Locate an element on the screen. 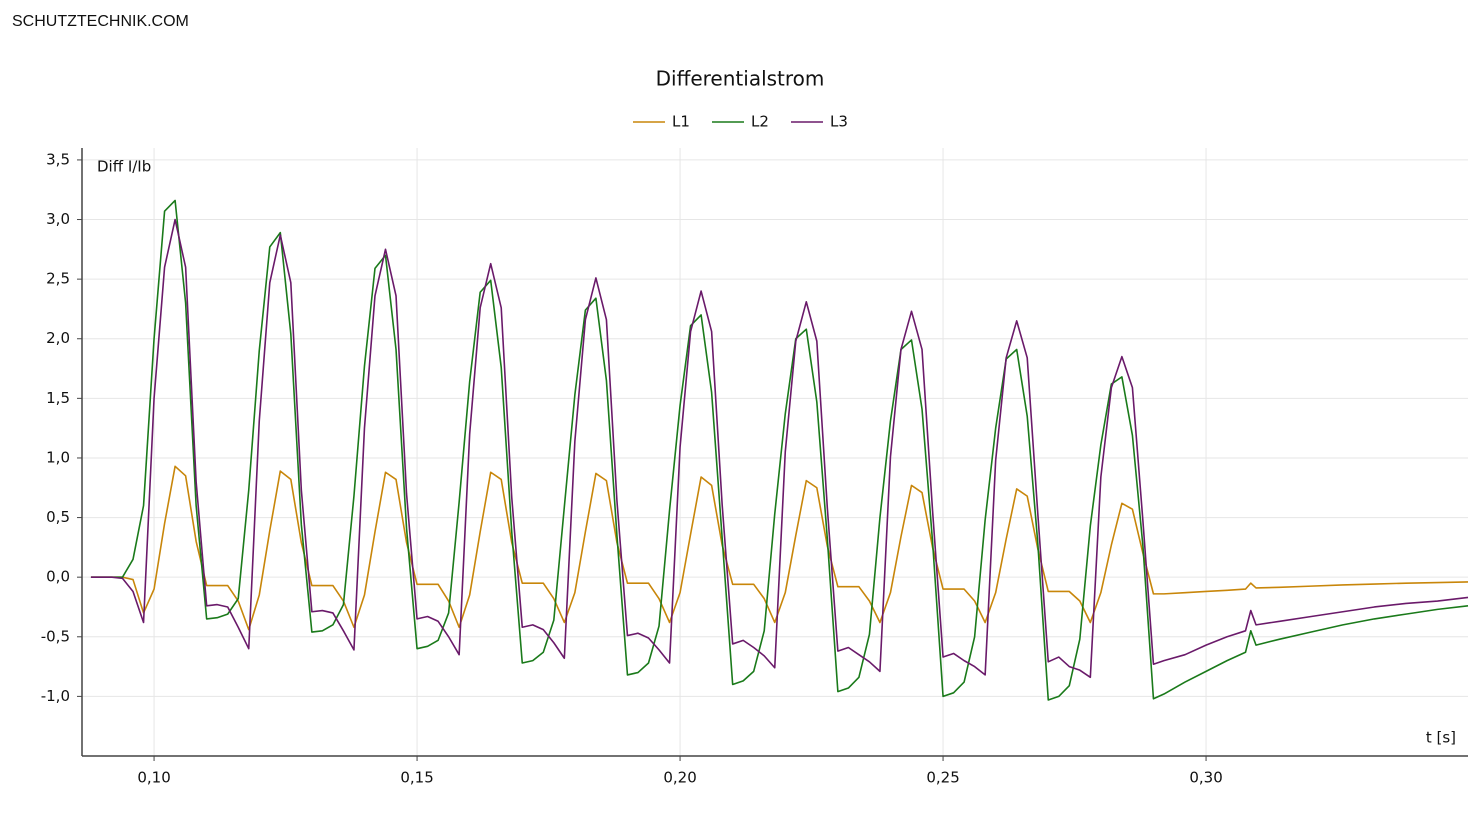  y-tick-label: 3,0 is located at coordinates (58, 219).